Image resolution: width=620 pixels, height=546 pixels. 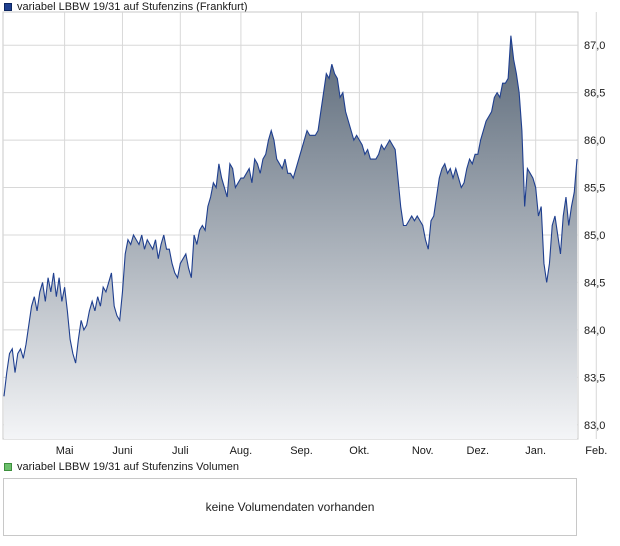 What do you see at coordinates (478, 451) in the screenshot?
I see `x-tick-label: Dez.` at bounding box center [478, 451].